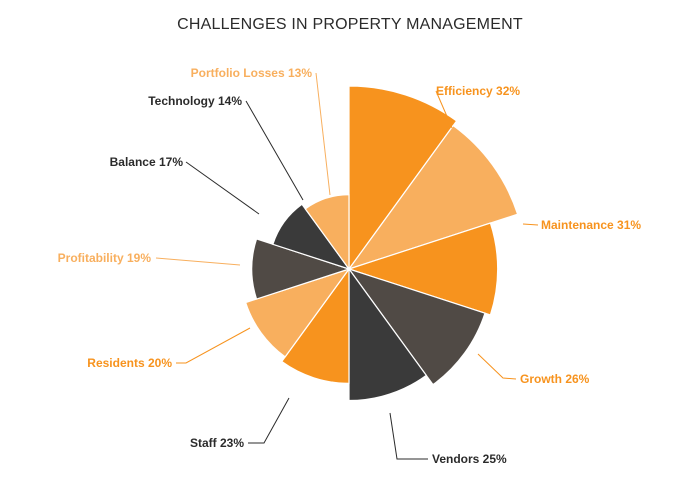  I want to click on slice-vendors, so click(416, 326).